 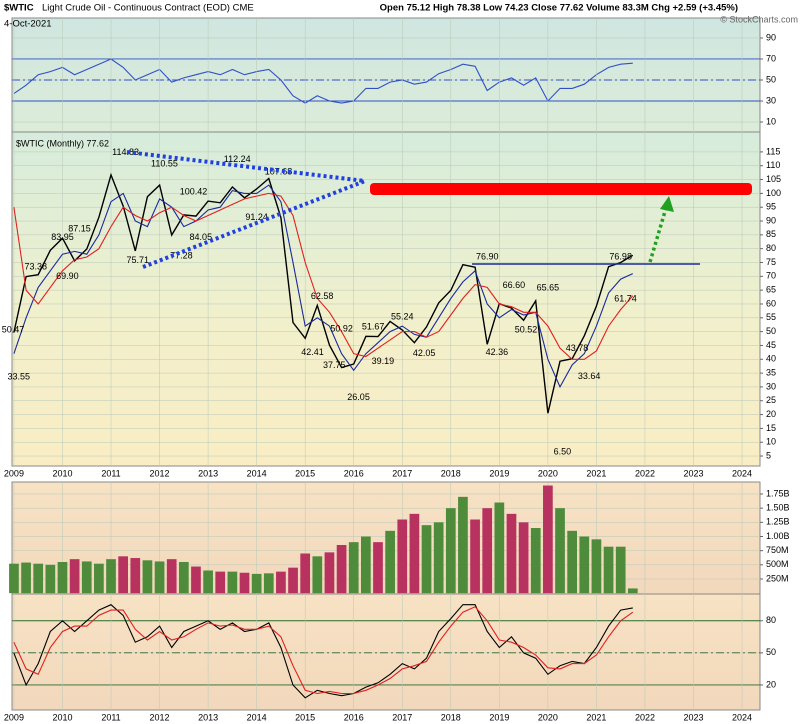 I want to click on x-tick-label: 2022, so click(x=645, y=473).